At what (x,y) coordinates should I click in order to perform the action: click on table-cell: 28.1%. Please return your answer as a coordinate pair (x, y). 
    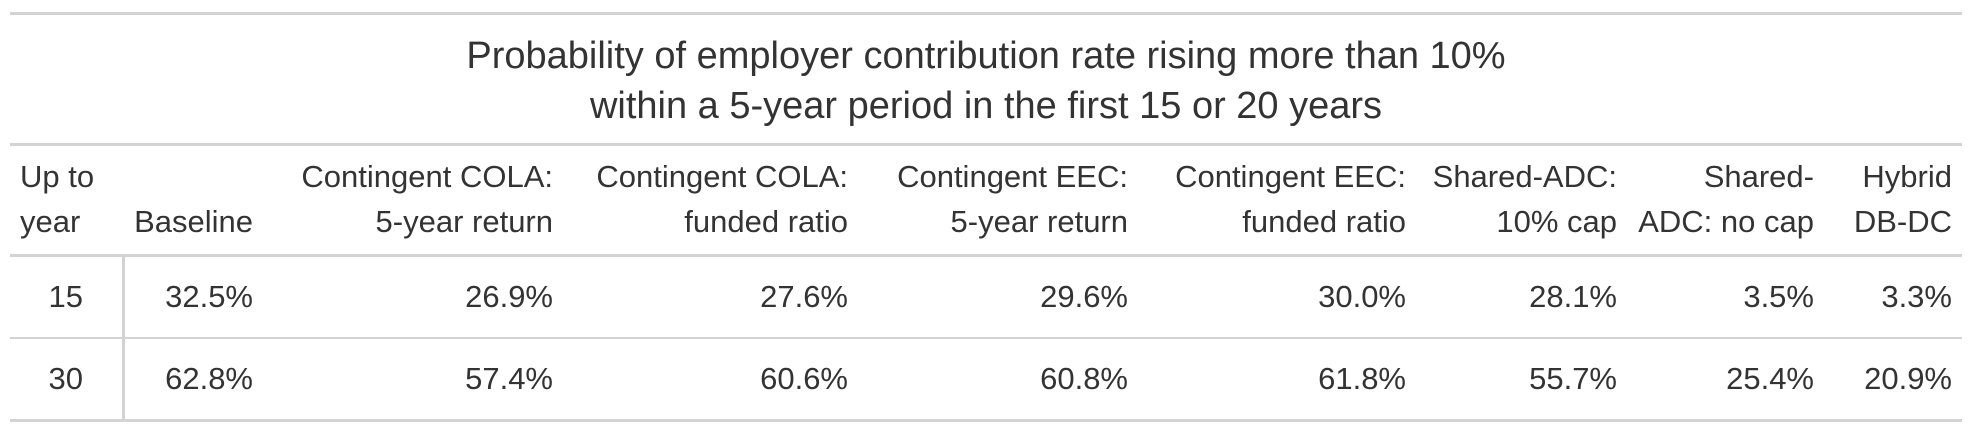
    Looking at the image, I should click on (1521, 297).